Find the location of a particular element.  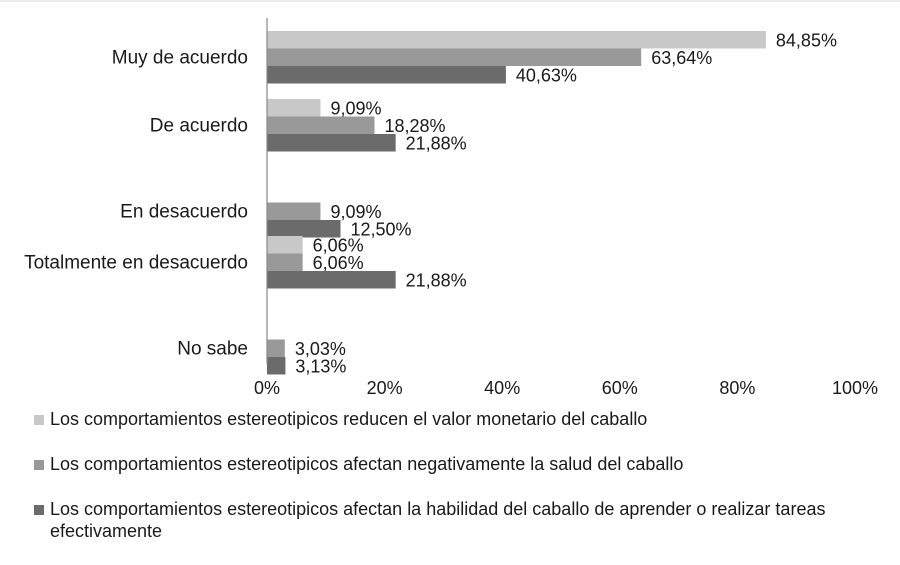

x-tick-label: 60% is located at coordinates (620, 388).